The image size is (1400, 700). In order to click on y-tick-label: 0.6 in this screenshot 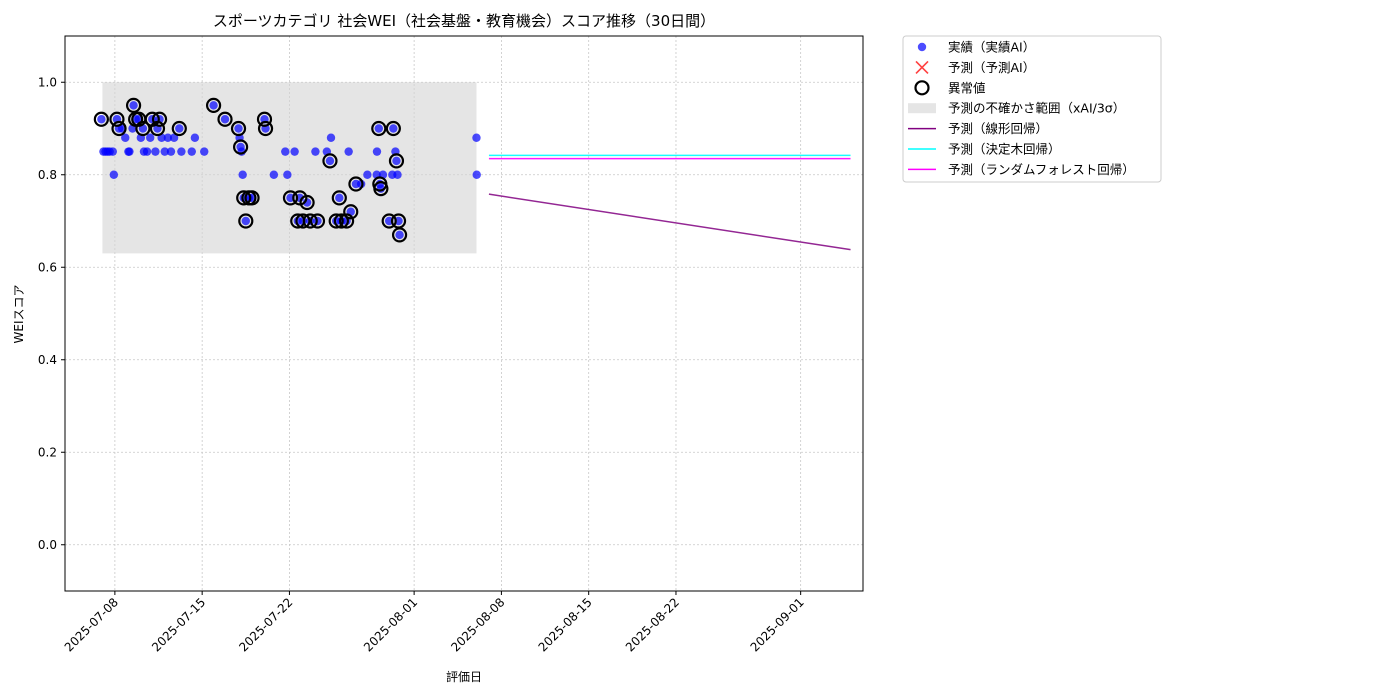, I will do `click(47, 267)`.